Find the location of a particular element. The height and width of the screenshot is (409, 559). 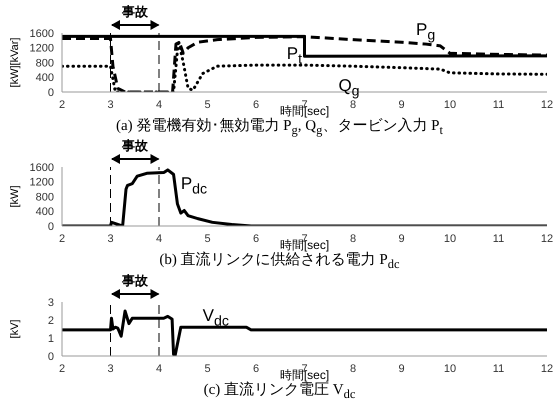

series-label: P$_{g}$ is located at coordinates (426, 32).